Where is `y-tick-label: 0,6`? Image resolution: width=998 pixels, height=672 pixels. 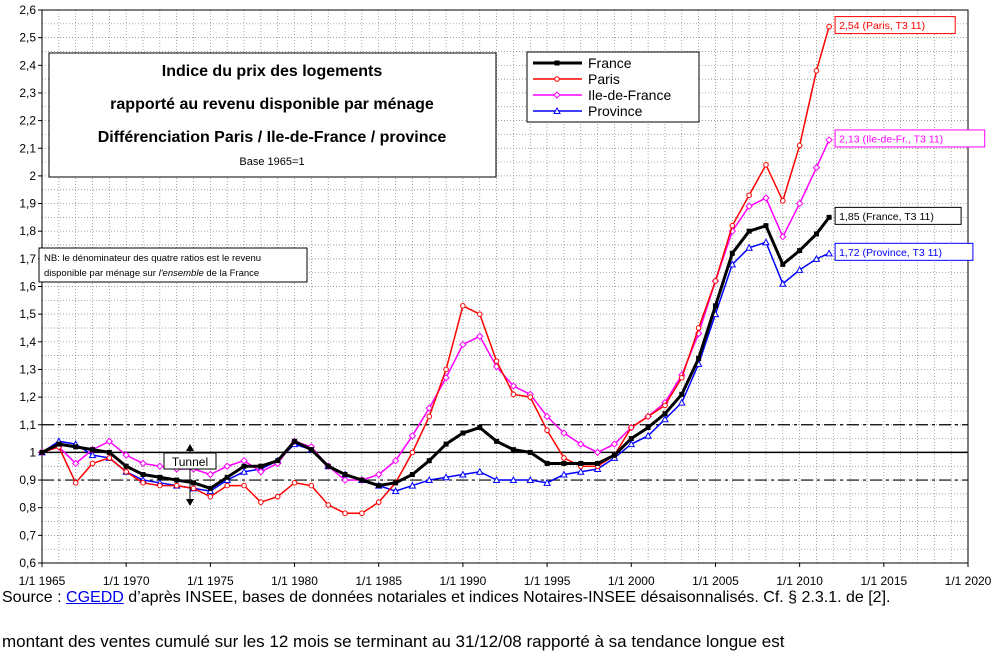
y-tick-label: 0,6 is located at coordinates (27, 563).